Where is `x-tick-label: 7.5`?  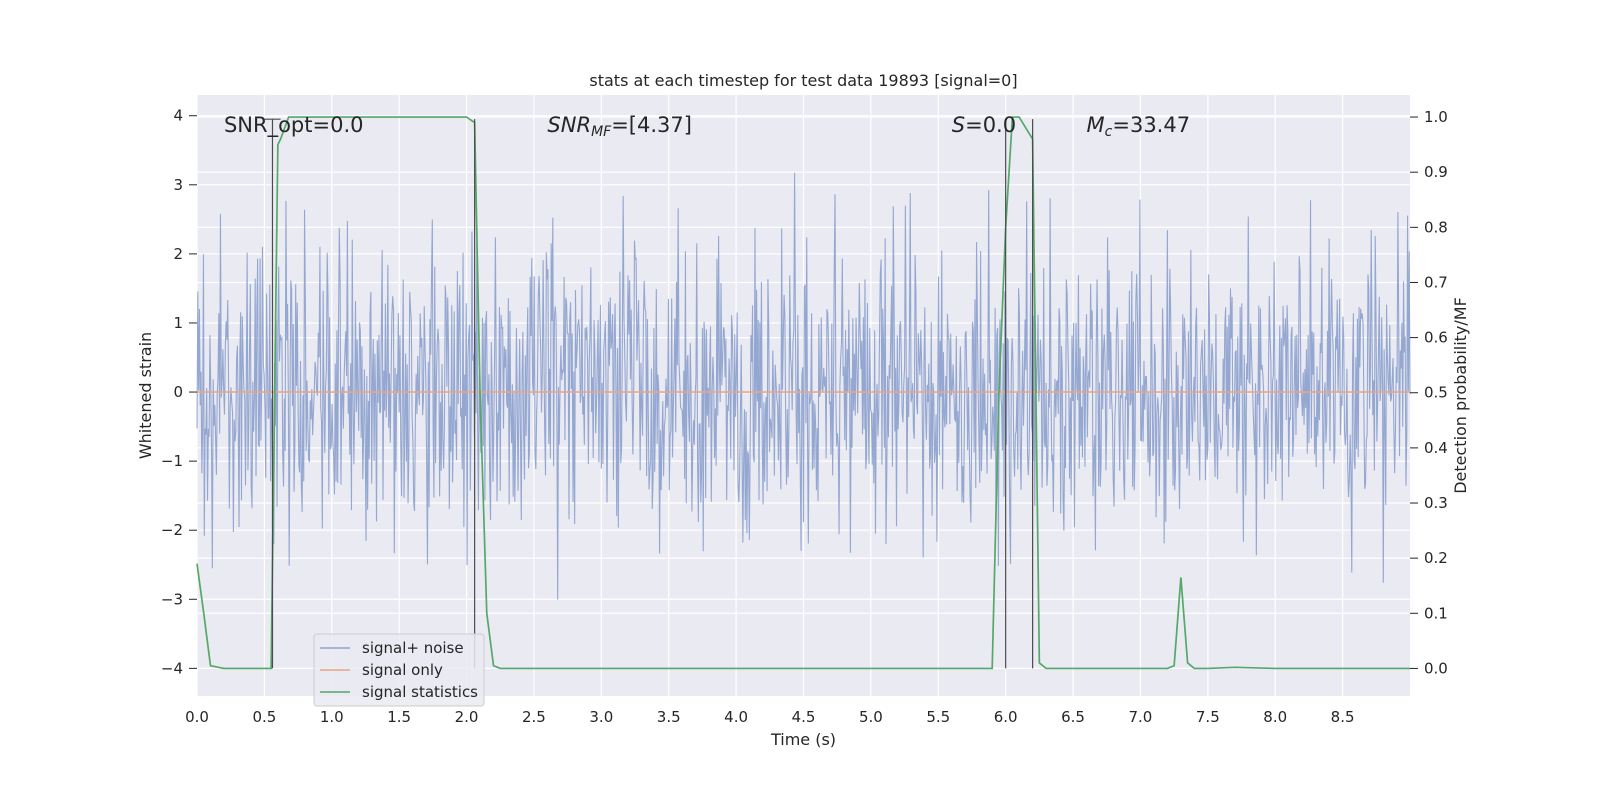 x-tick-label: 7.5 is located at coordinates (1208, 717).